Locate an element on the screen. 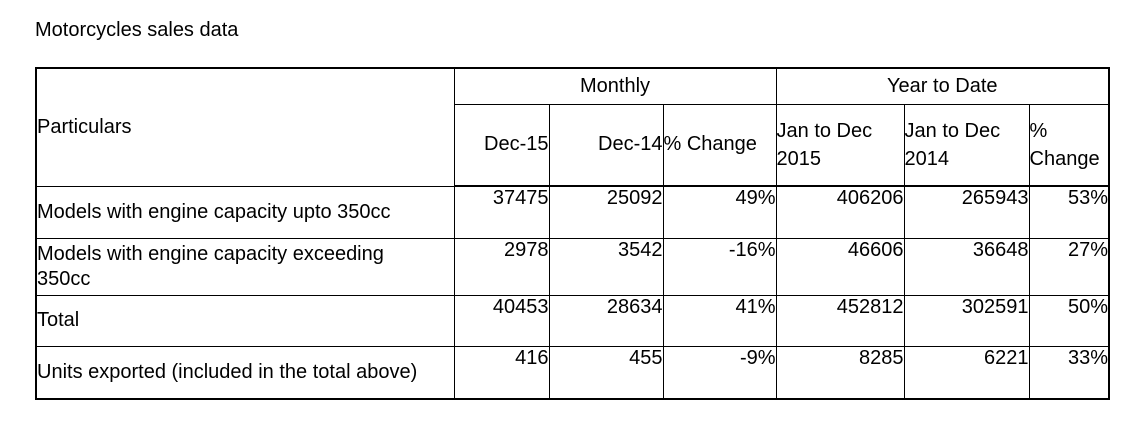 The height and width of the screenshot is (426, 1124). monthly-change-value-cell: 41% is located at coordinates (719, 320).